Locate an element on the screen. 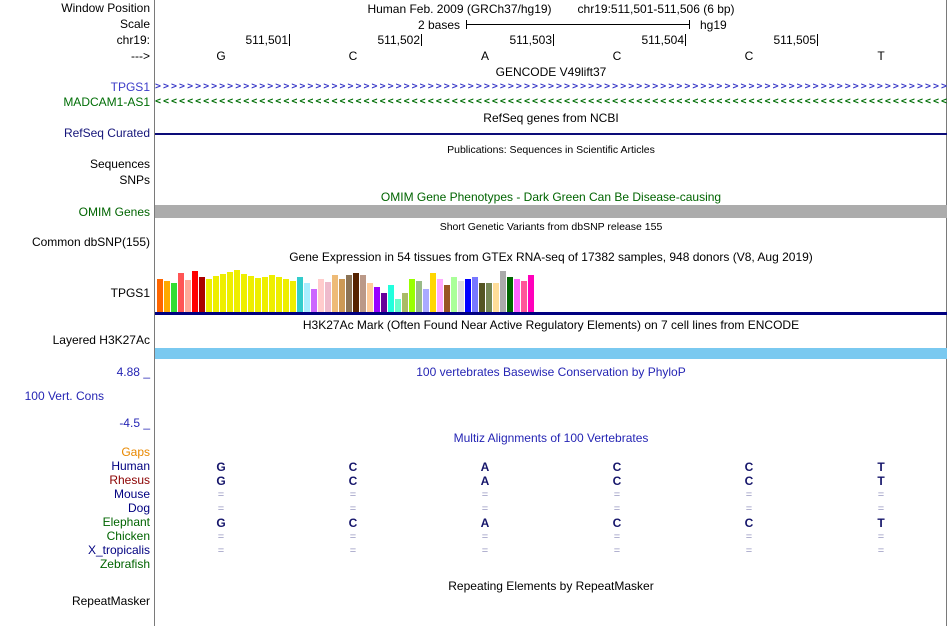 The height and width of the screenshot is (626, 950). conservation-track-label: 100 Vert. Cons is located at coordinates (64, 396).